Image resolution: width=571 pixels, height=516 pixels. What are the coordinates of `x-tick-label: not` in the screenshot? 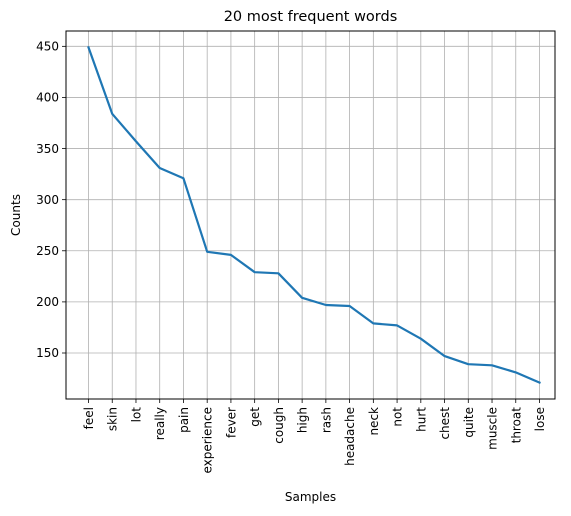 It's located at (398, 417).